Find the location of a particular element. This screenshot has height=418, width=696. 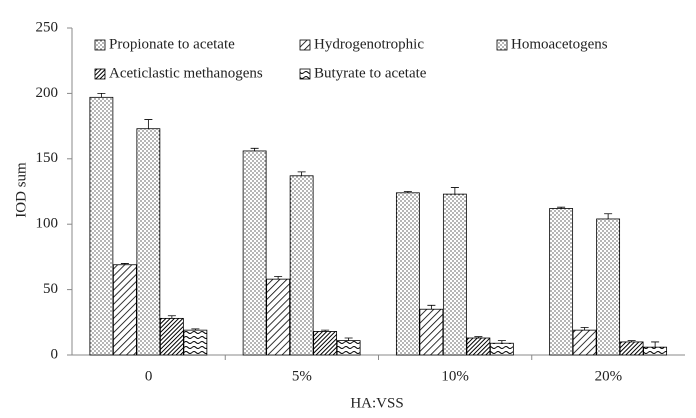

y-tick-label: 200 is located at coordinates (47, 93).